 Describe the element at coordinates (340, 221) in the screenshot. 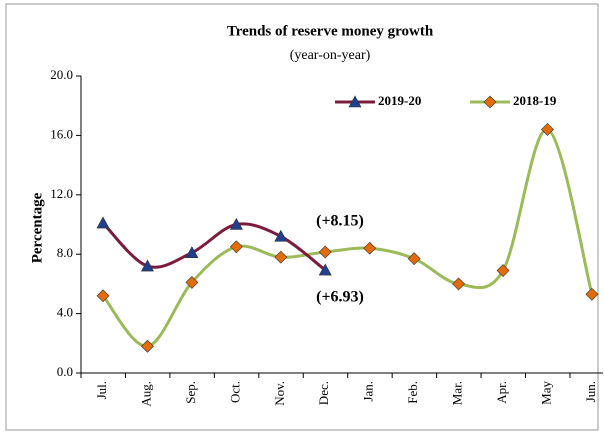

I see `annotation: (+8.15)` at that location.